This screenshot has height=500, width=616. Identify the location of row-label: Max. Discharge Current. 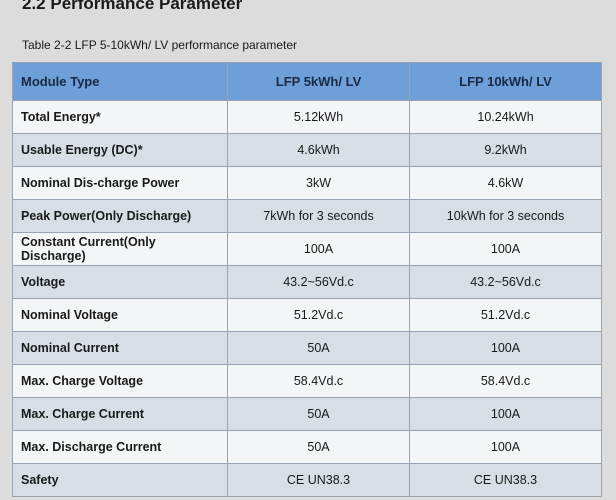
(120, 447).